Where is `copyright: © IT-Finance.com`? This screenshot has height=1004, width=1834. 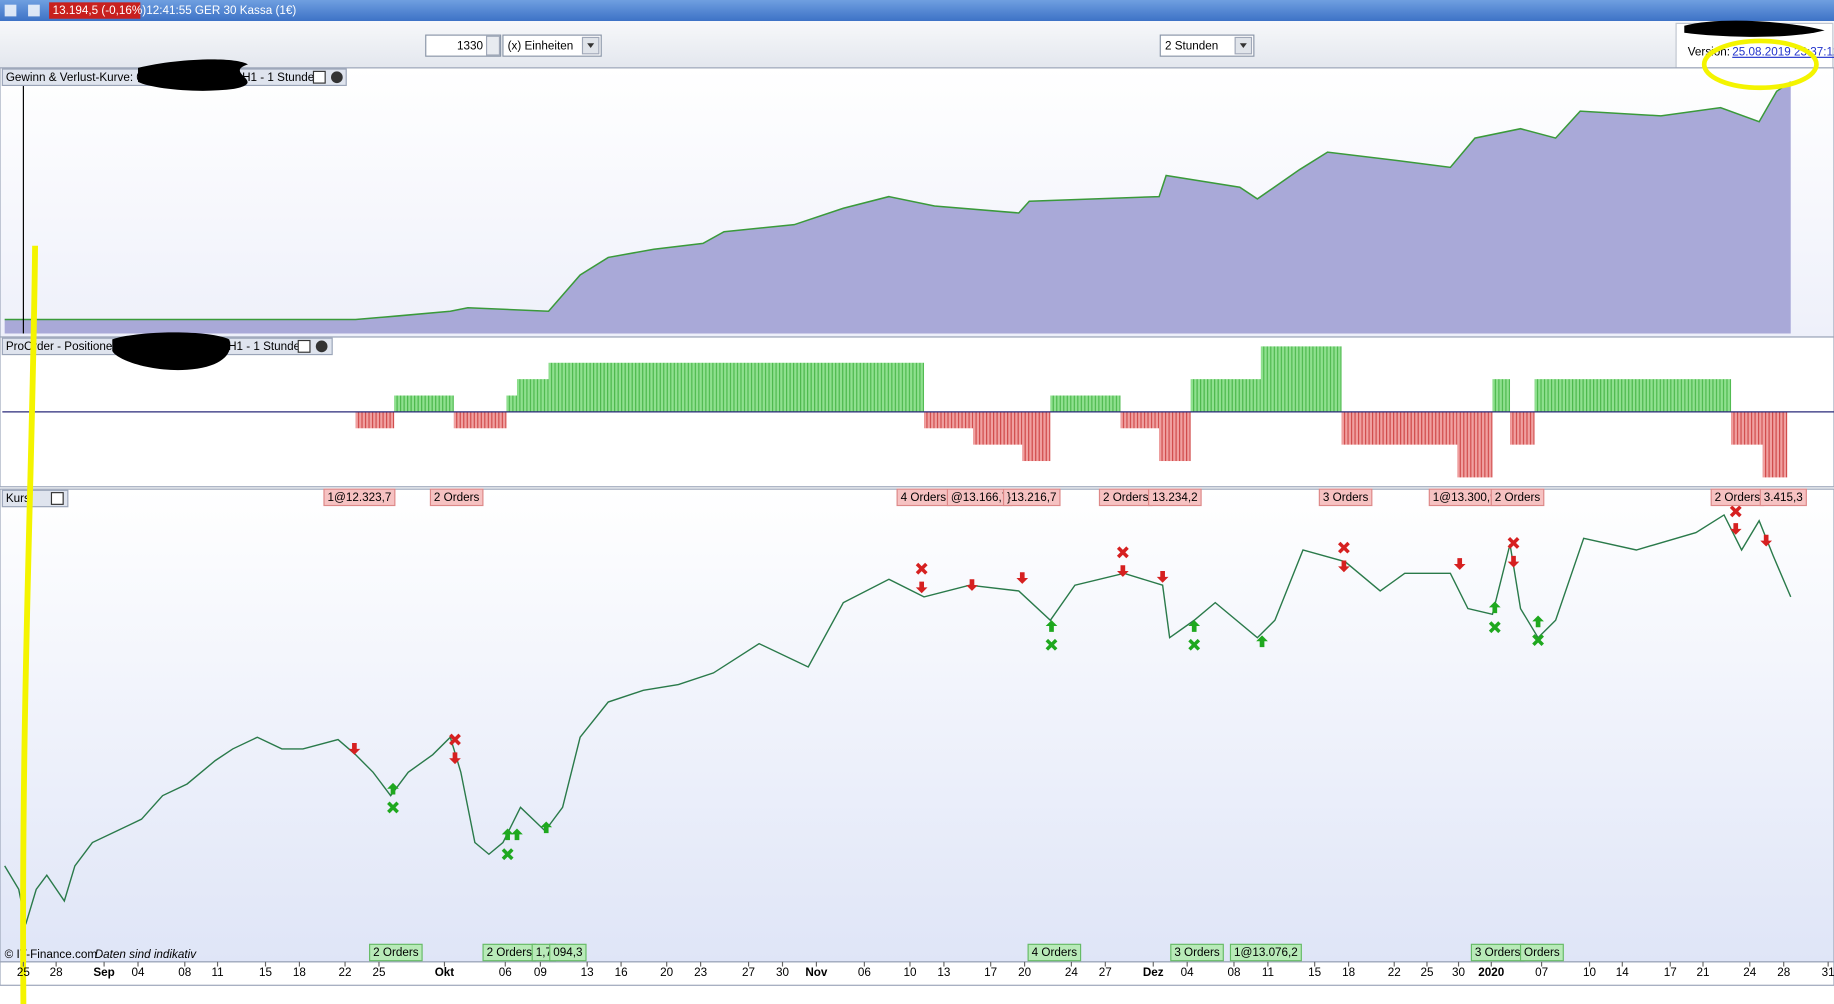
copyright: © IT-Finance.com is located at coordinates (51, 954).